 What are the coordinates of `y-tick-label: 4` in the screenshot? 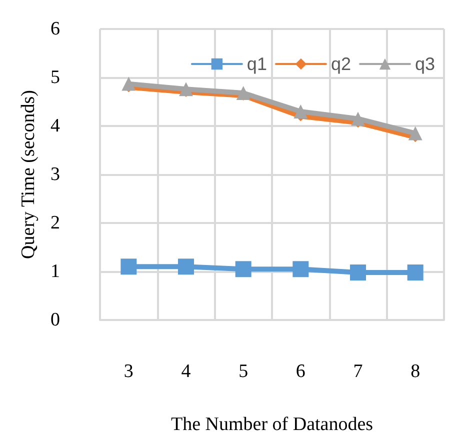 It's located at (55, 126).